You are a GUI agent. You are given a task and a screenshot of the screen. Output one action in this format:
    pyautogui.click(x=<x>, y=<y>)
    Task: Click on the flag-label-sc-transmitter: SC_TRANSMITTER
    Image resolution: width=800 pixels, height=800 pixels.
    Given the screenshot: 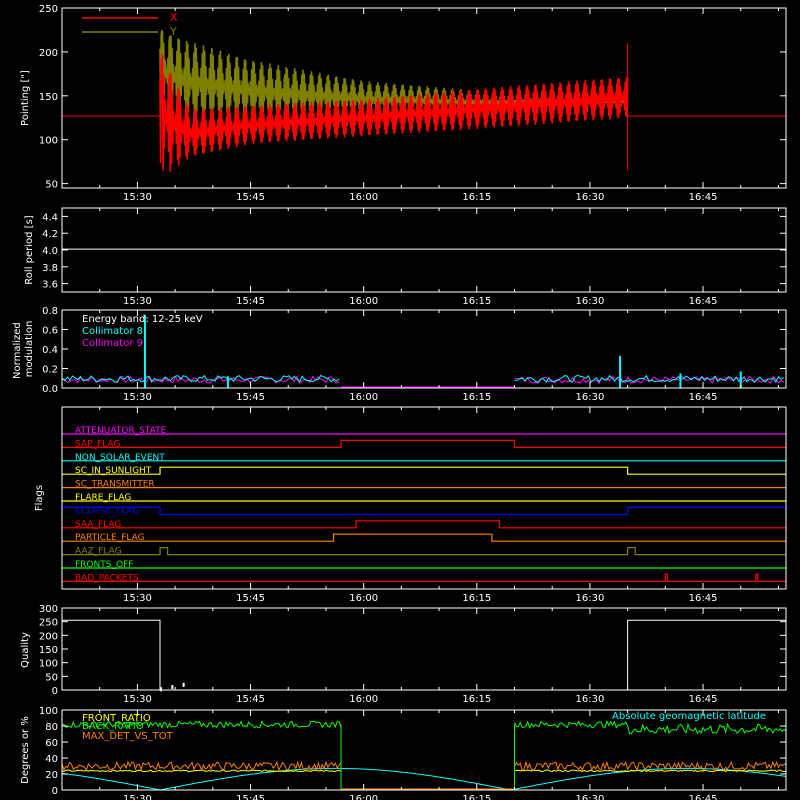 What is the action you would take?
    pyautogui.click(x=115, y=485)
    